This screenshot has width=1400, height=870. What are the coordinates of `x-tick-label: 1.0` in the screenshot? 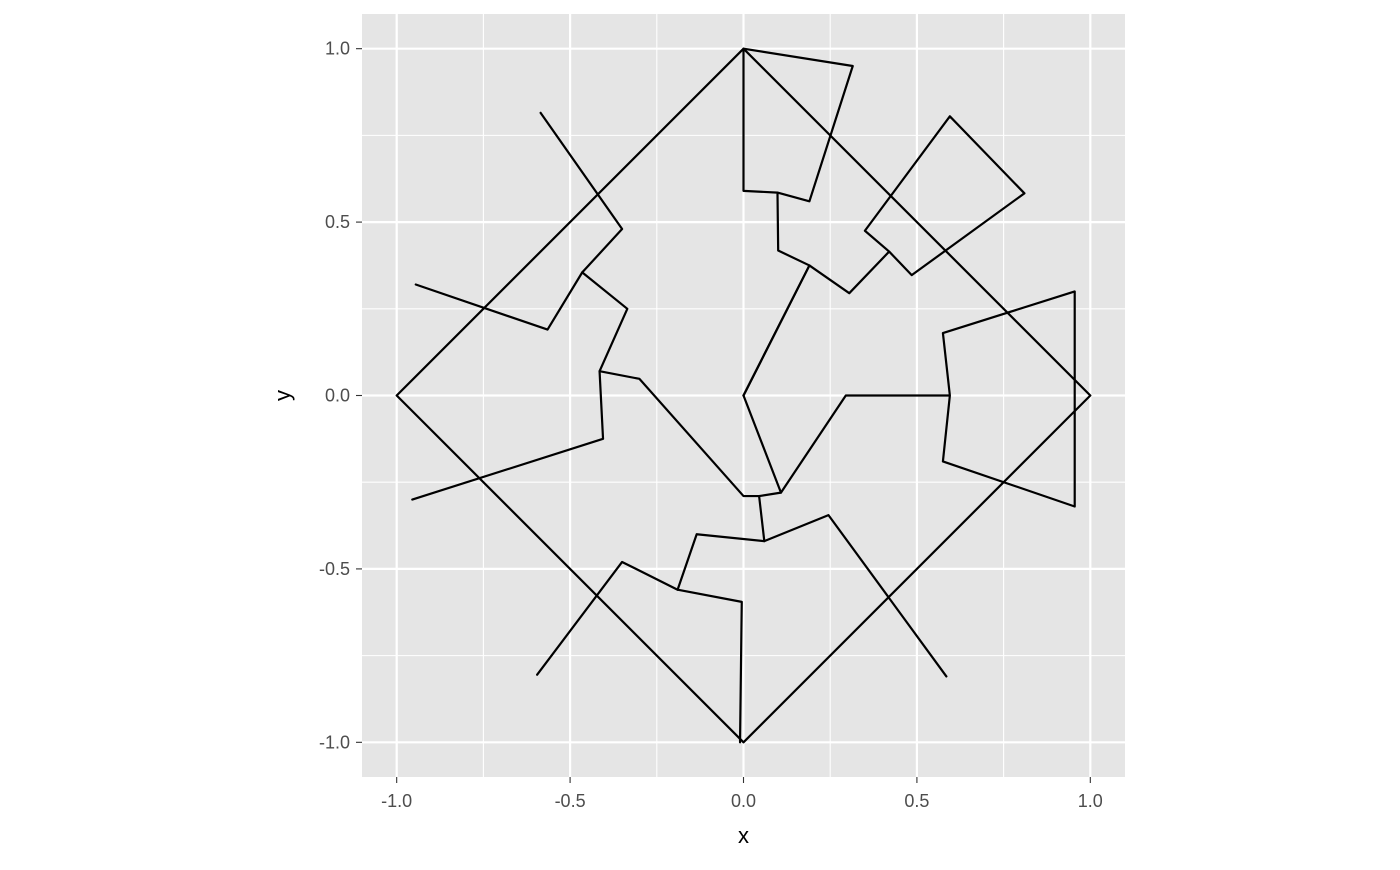 It's located at (1090, 801).